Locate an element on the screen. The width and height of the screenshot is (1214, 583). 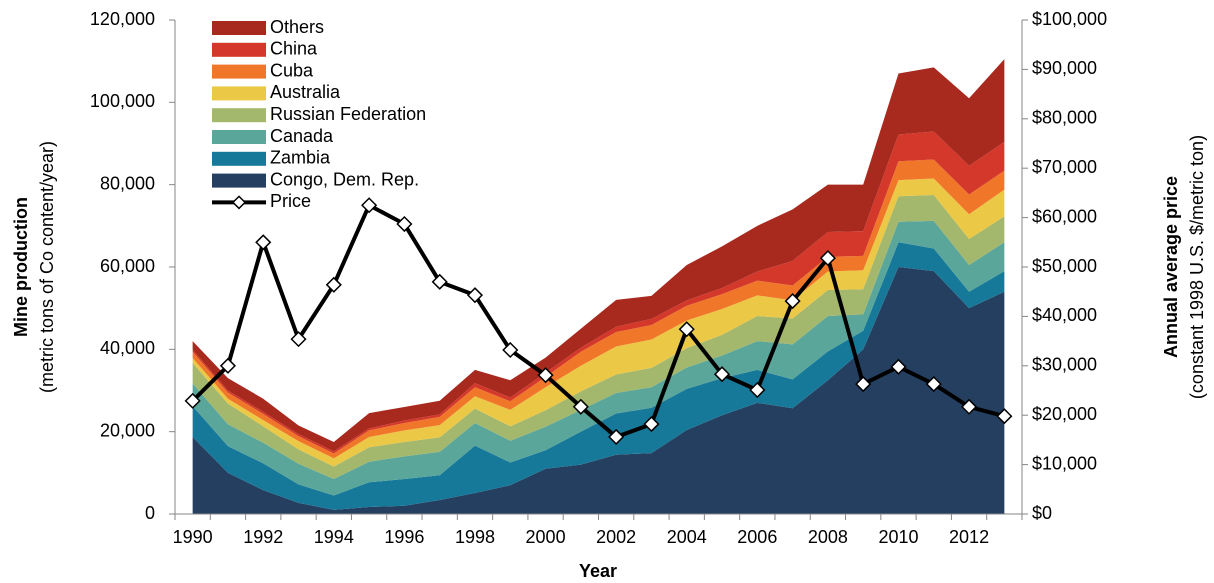
x-tick-label: 1992 is located at coordinates (263, 537).